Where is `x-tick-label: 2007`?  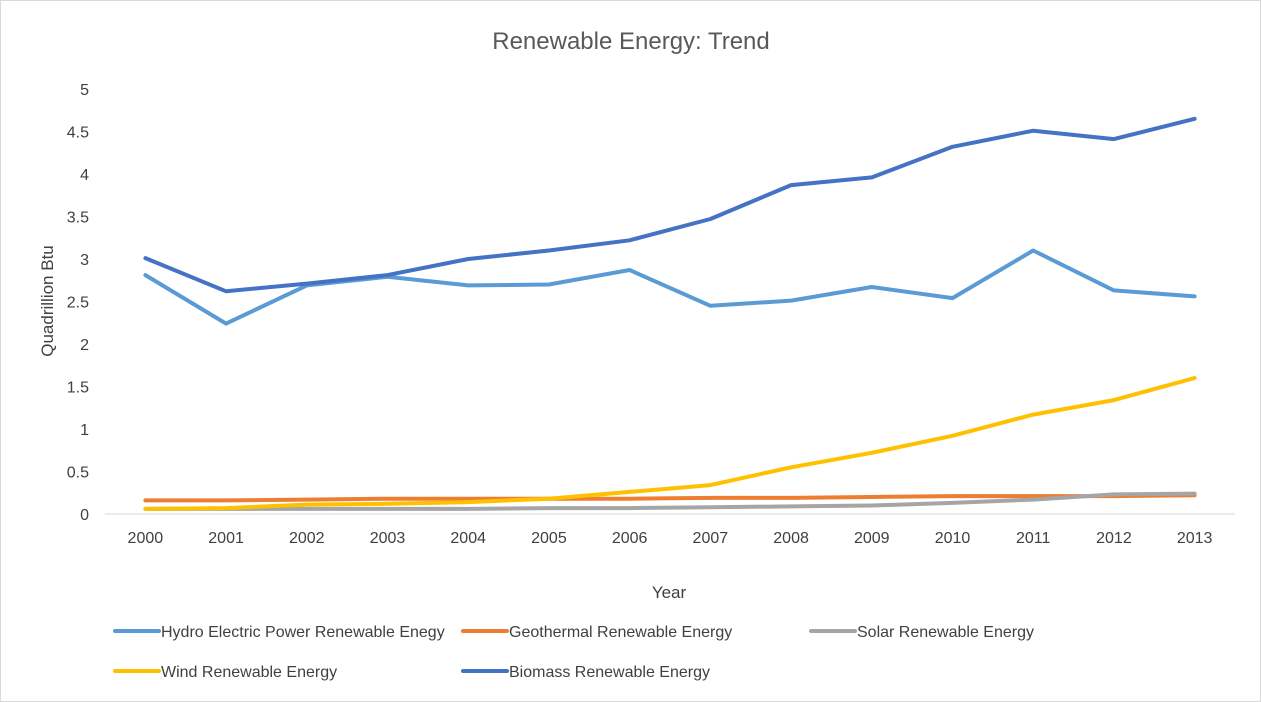
x-tick-label: 2007 is located at coordinates (711, 538).